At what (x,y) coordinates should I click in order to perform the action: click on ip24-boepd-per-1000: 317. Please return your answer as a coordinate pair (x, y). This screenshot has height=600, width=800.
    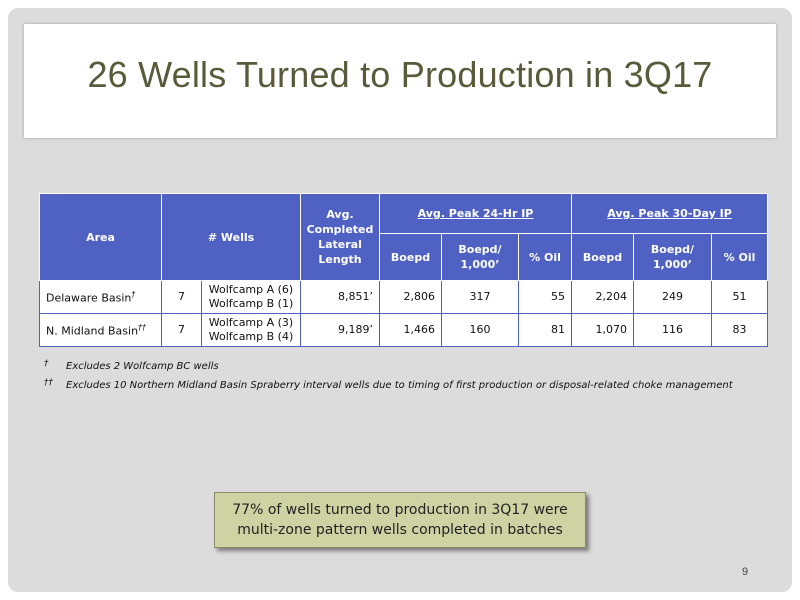
    Looking at the image, I should click on (480, 297).